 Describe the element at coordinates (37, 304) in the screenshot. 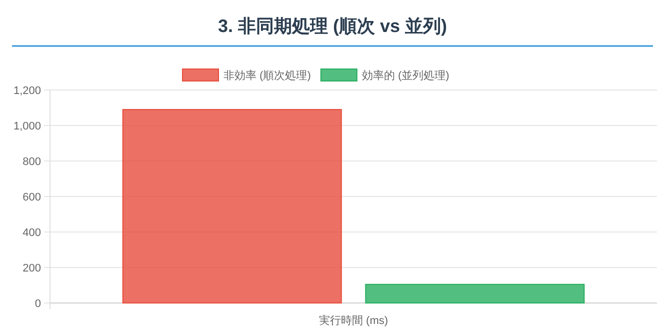

I see `y-tick-label: 0` at that location.